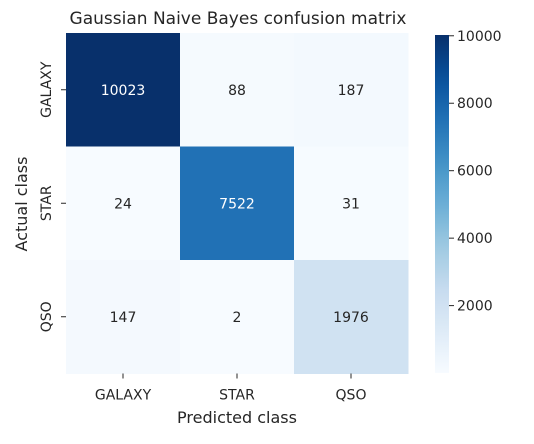  I want to click on y-axis-ticks: GALAXY STAR QSO, so click(52, 196).